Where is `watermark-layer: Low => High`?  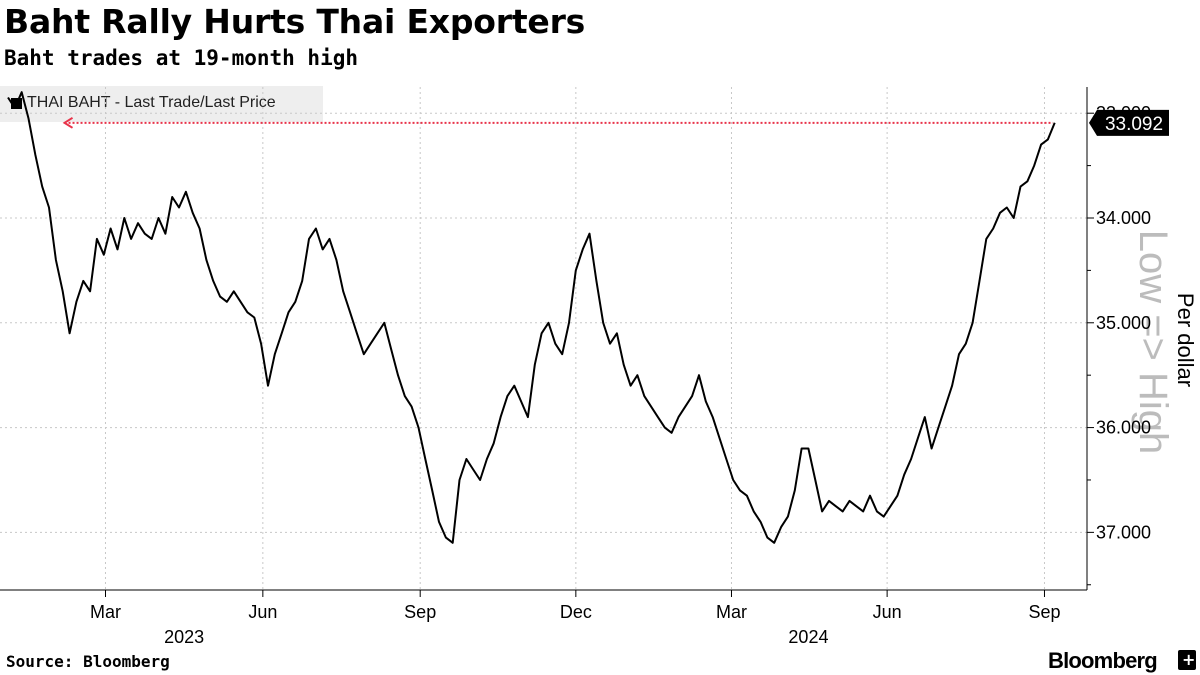
watermark-layer: Low => High is located at coordinates (1153, 342).